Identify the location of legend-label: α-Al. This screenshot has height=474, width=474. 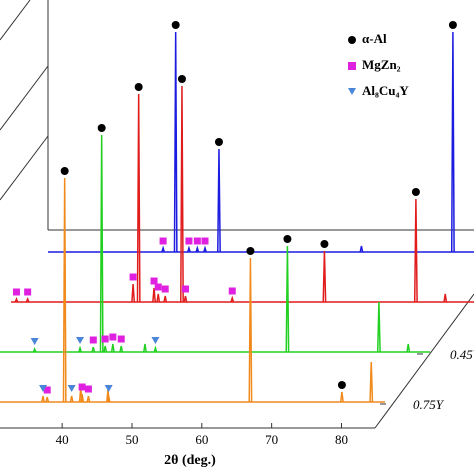
(374, 38).